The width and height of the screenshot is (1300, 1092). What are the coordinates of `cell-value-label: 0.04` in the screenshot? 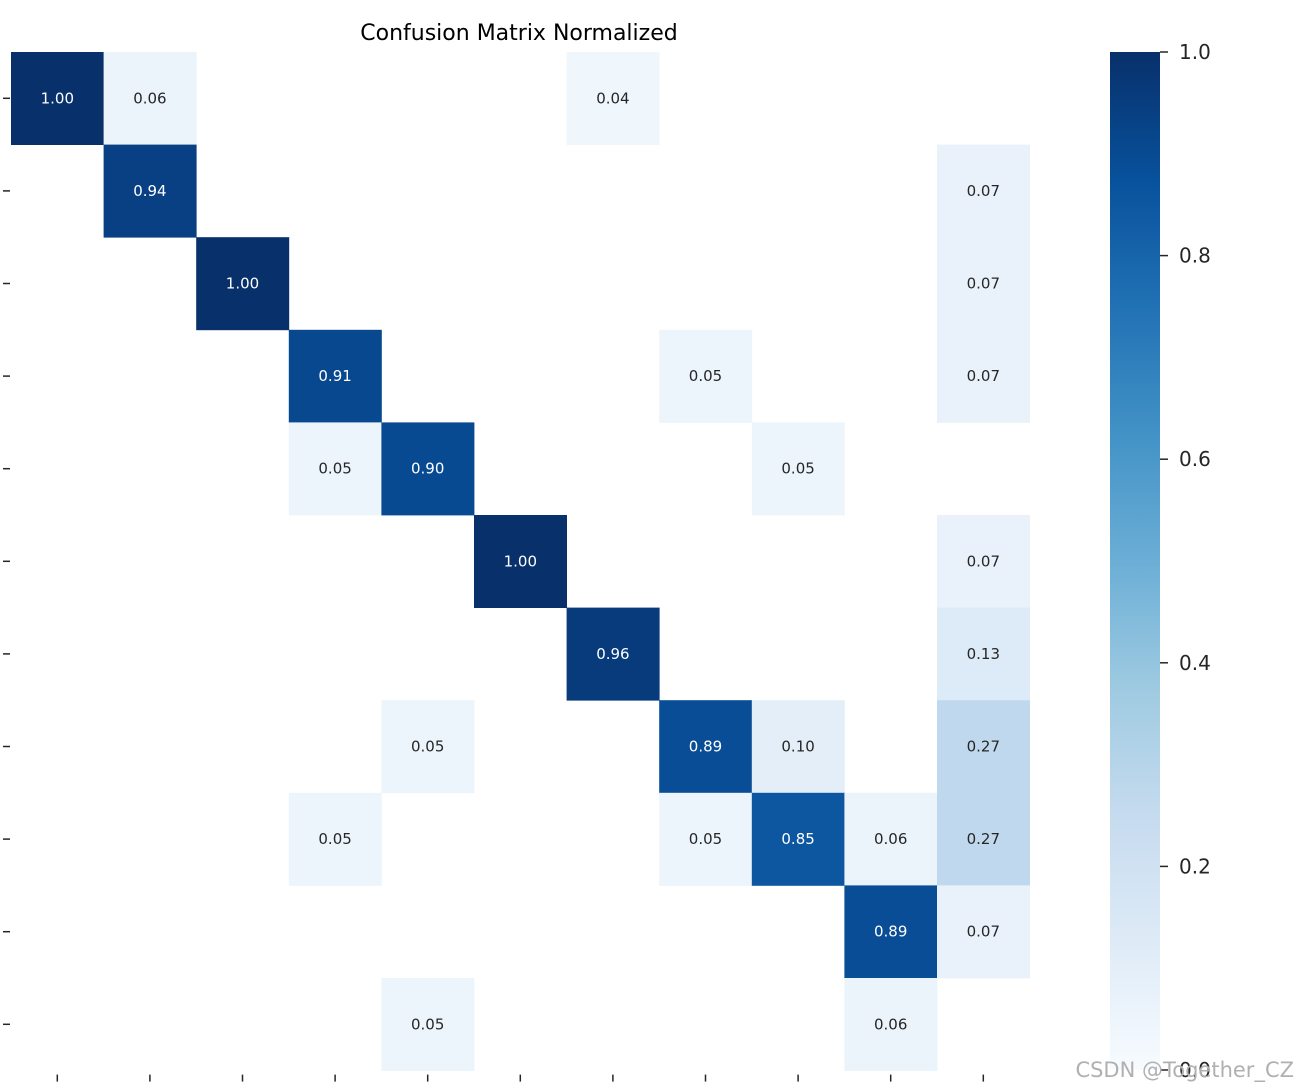 It's located at (612, 98).